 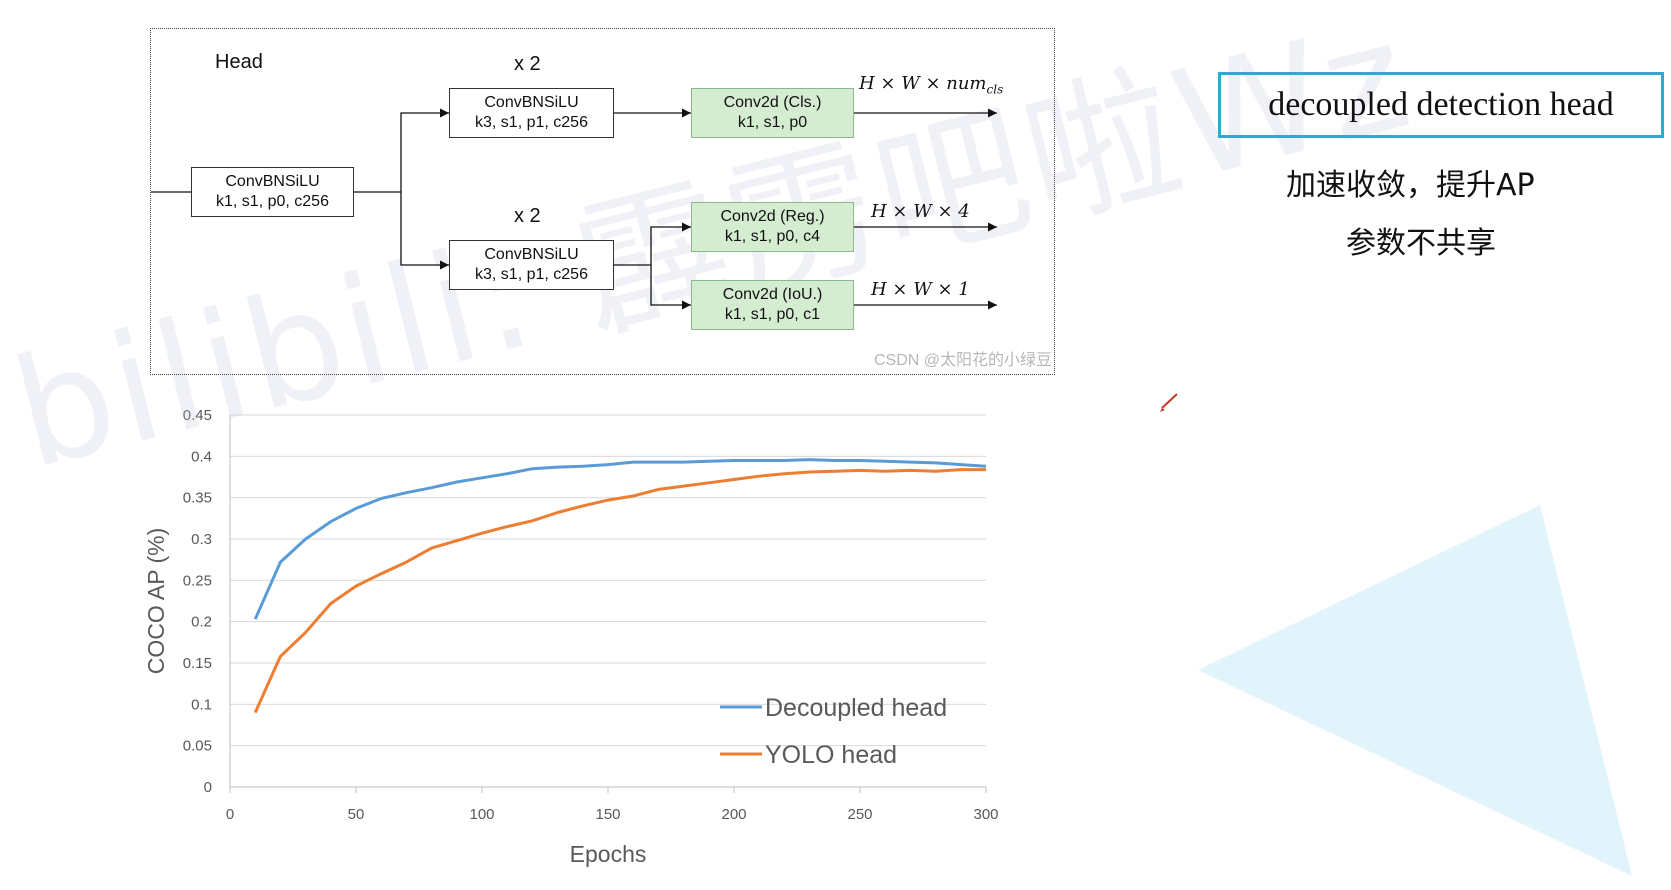 I want to click on cls-conv-box: Conv2d (Cls.) k1, s1, p0, so click(x=772, y=113).